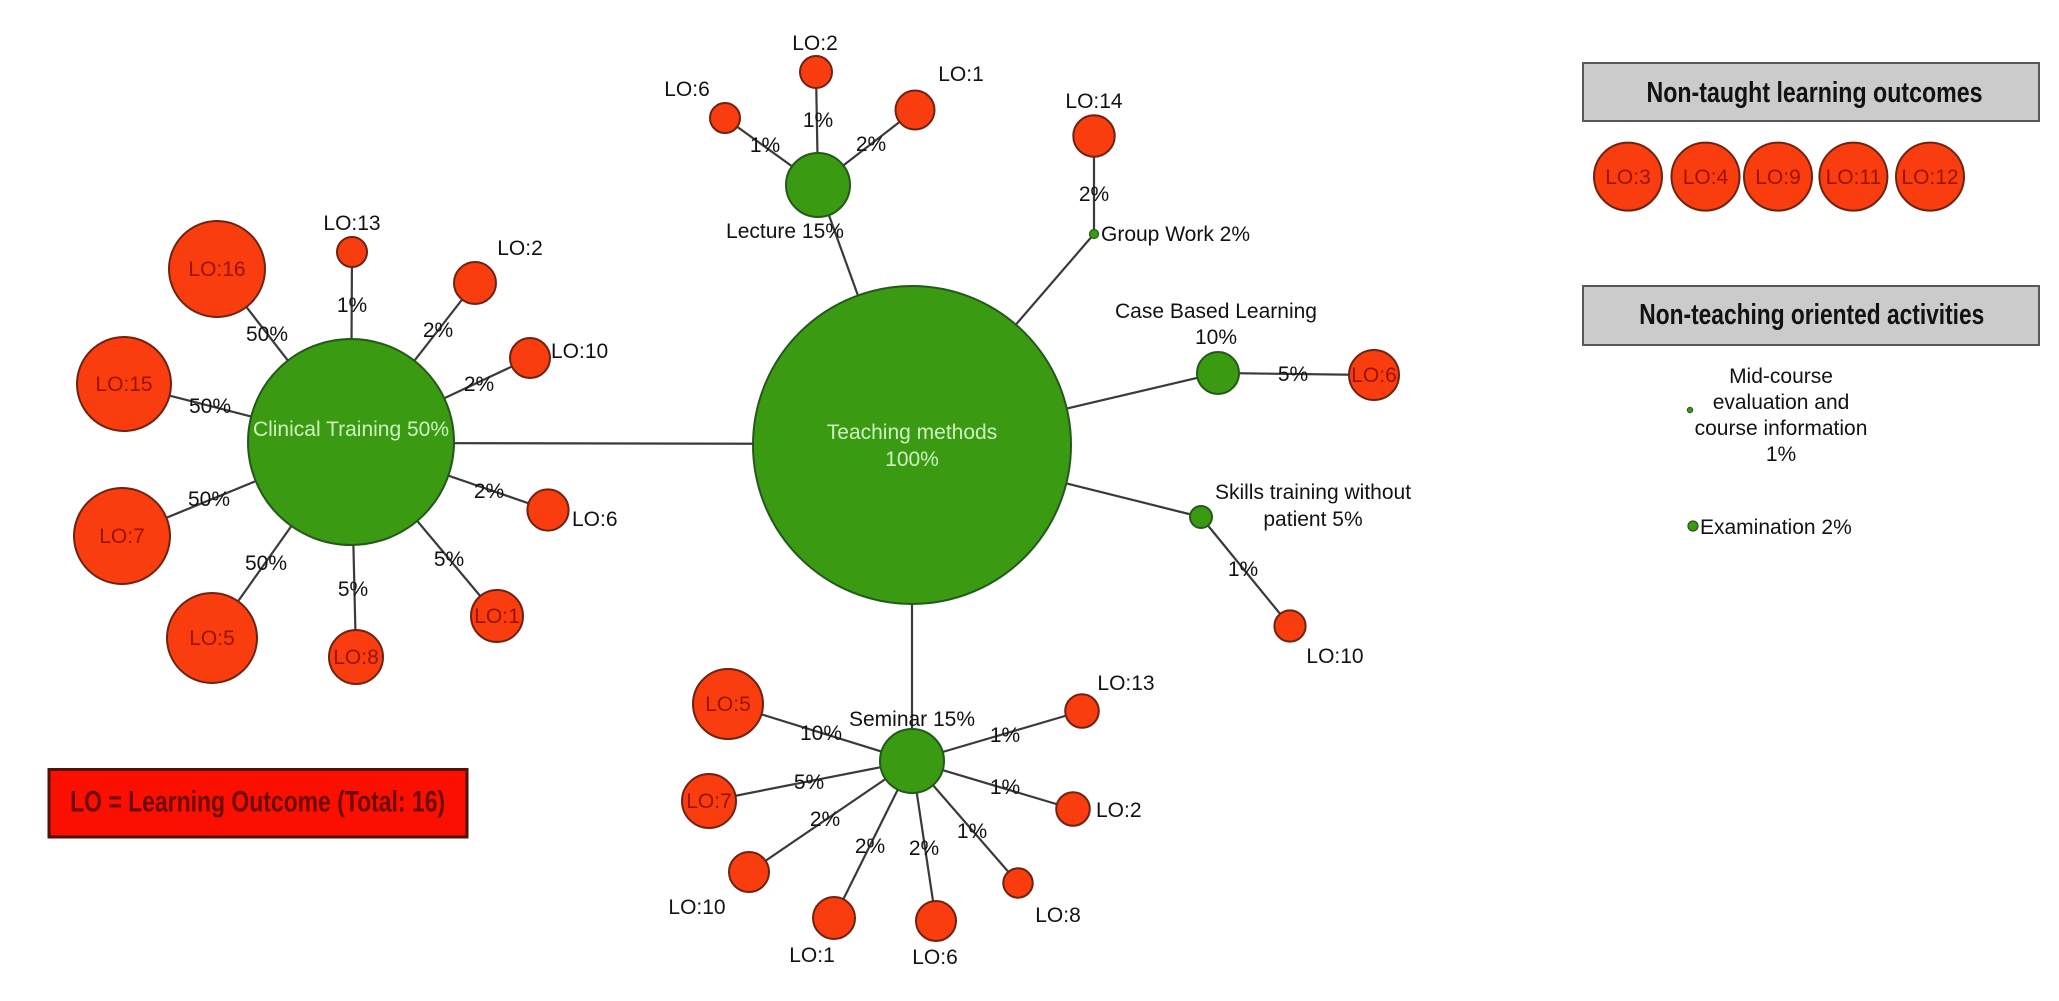  What do you see at coordinates (1929, 177) in the screenshot?
I see `svg-text: LO:12` at bounding box center [1929, 177].